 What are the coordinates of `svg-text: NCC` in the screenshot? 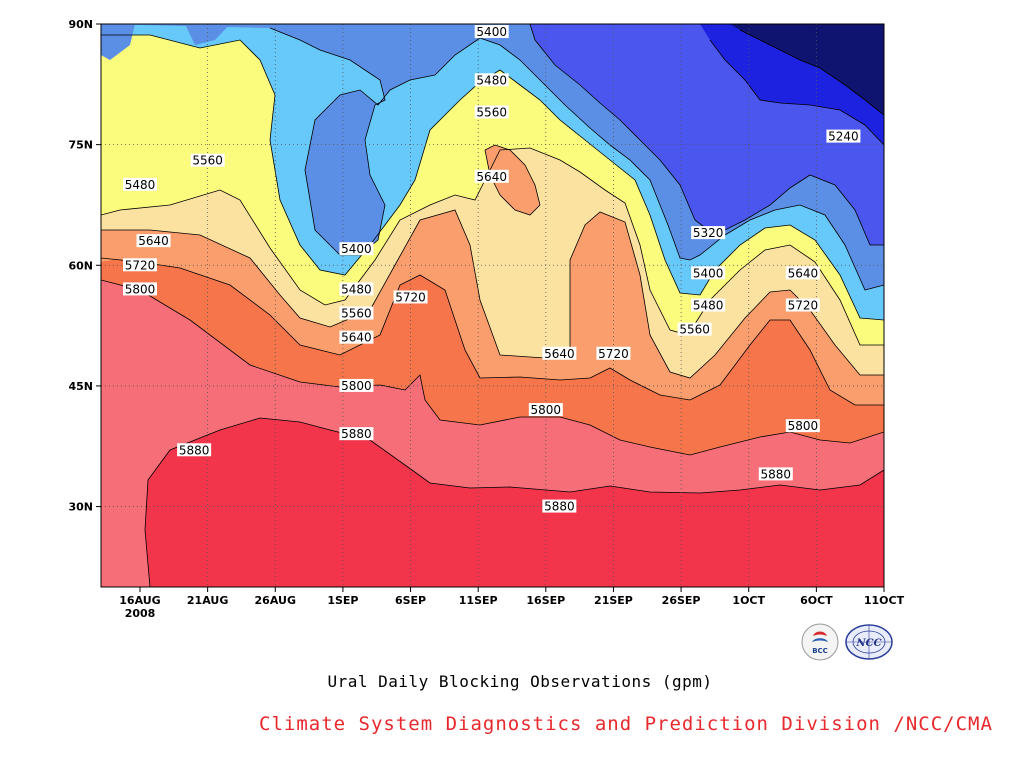 It's located at (868, 643).